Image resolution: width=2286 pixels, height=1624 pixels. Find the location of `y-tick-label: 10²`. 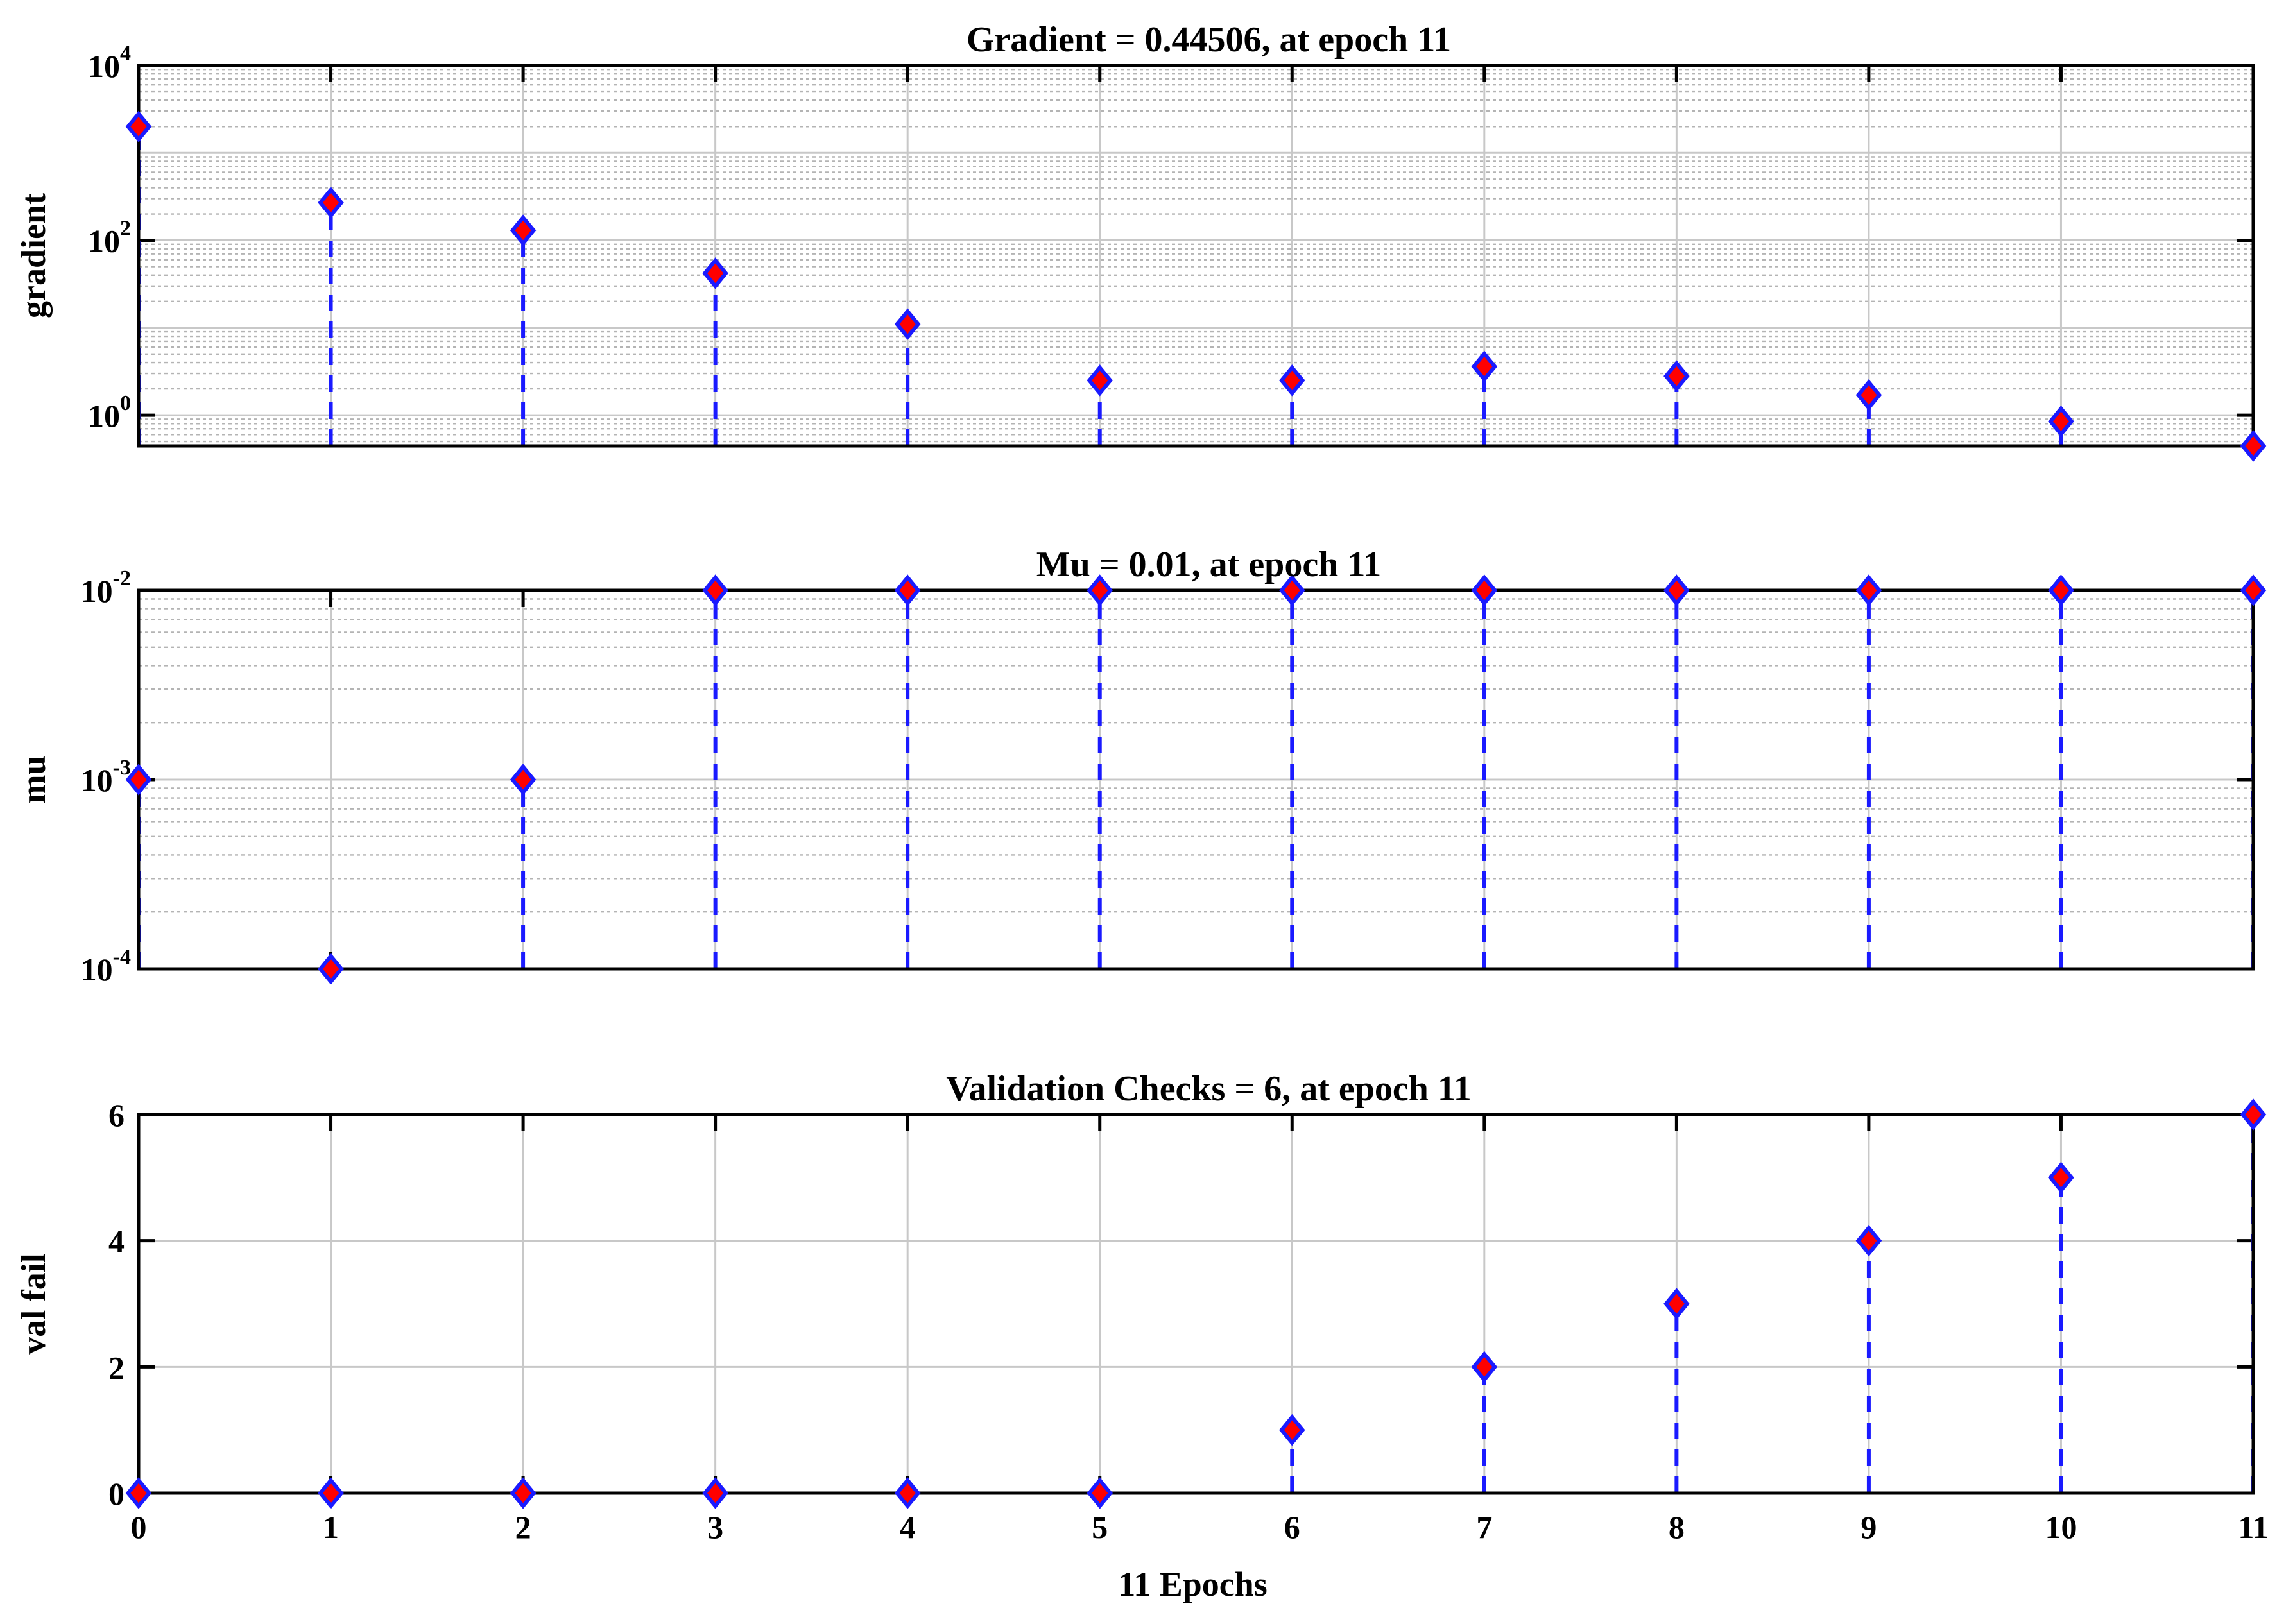

y-tick-label: 10² is located at coordinates (109, 238).